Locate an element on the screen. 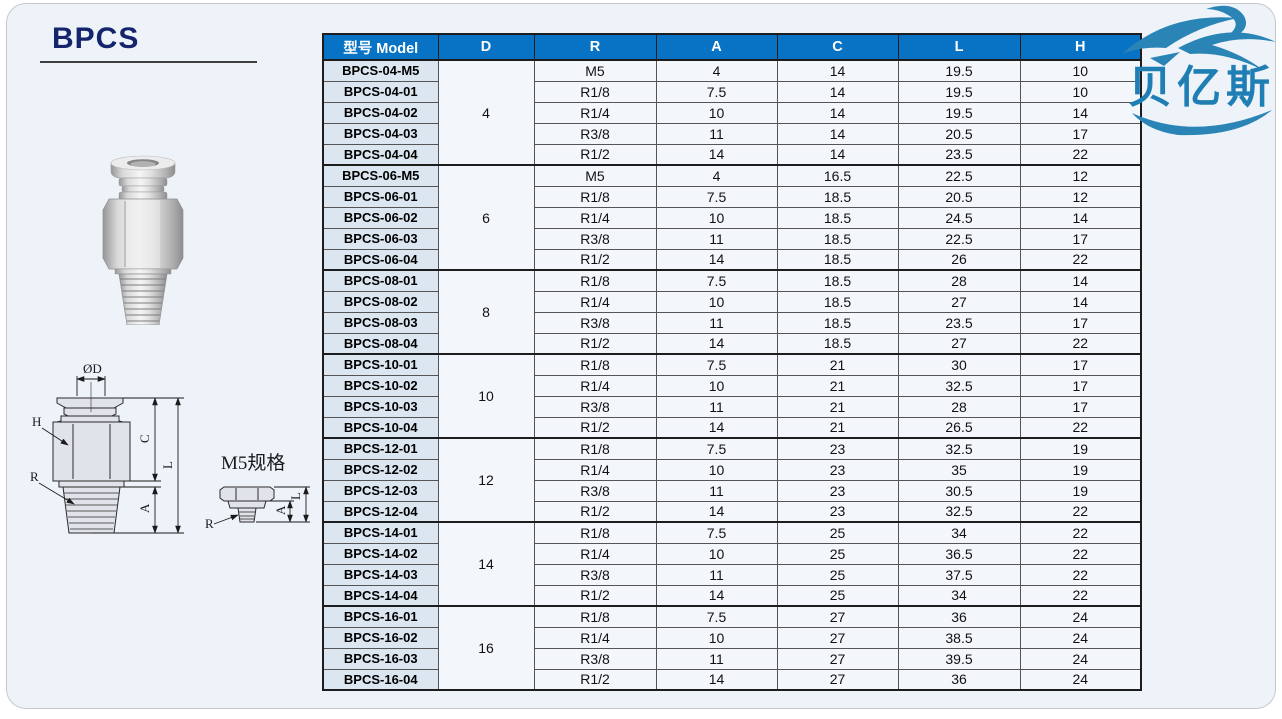 The width and height of the screenshot is (1282, 719). m5-dim-label-a: A is located at coordinates (280, 510).